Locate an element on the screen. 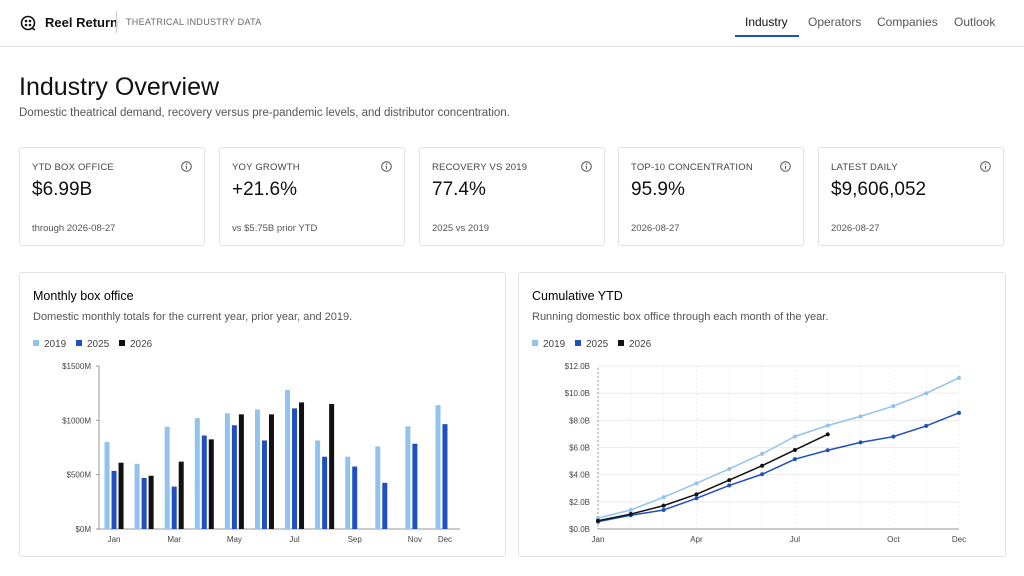 The width and height of the screenshot is (1024, 576). x-tick-label: Apr is located at coordinates (696, 539).